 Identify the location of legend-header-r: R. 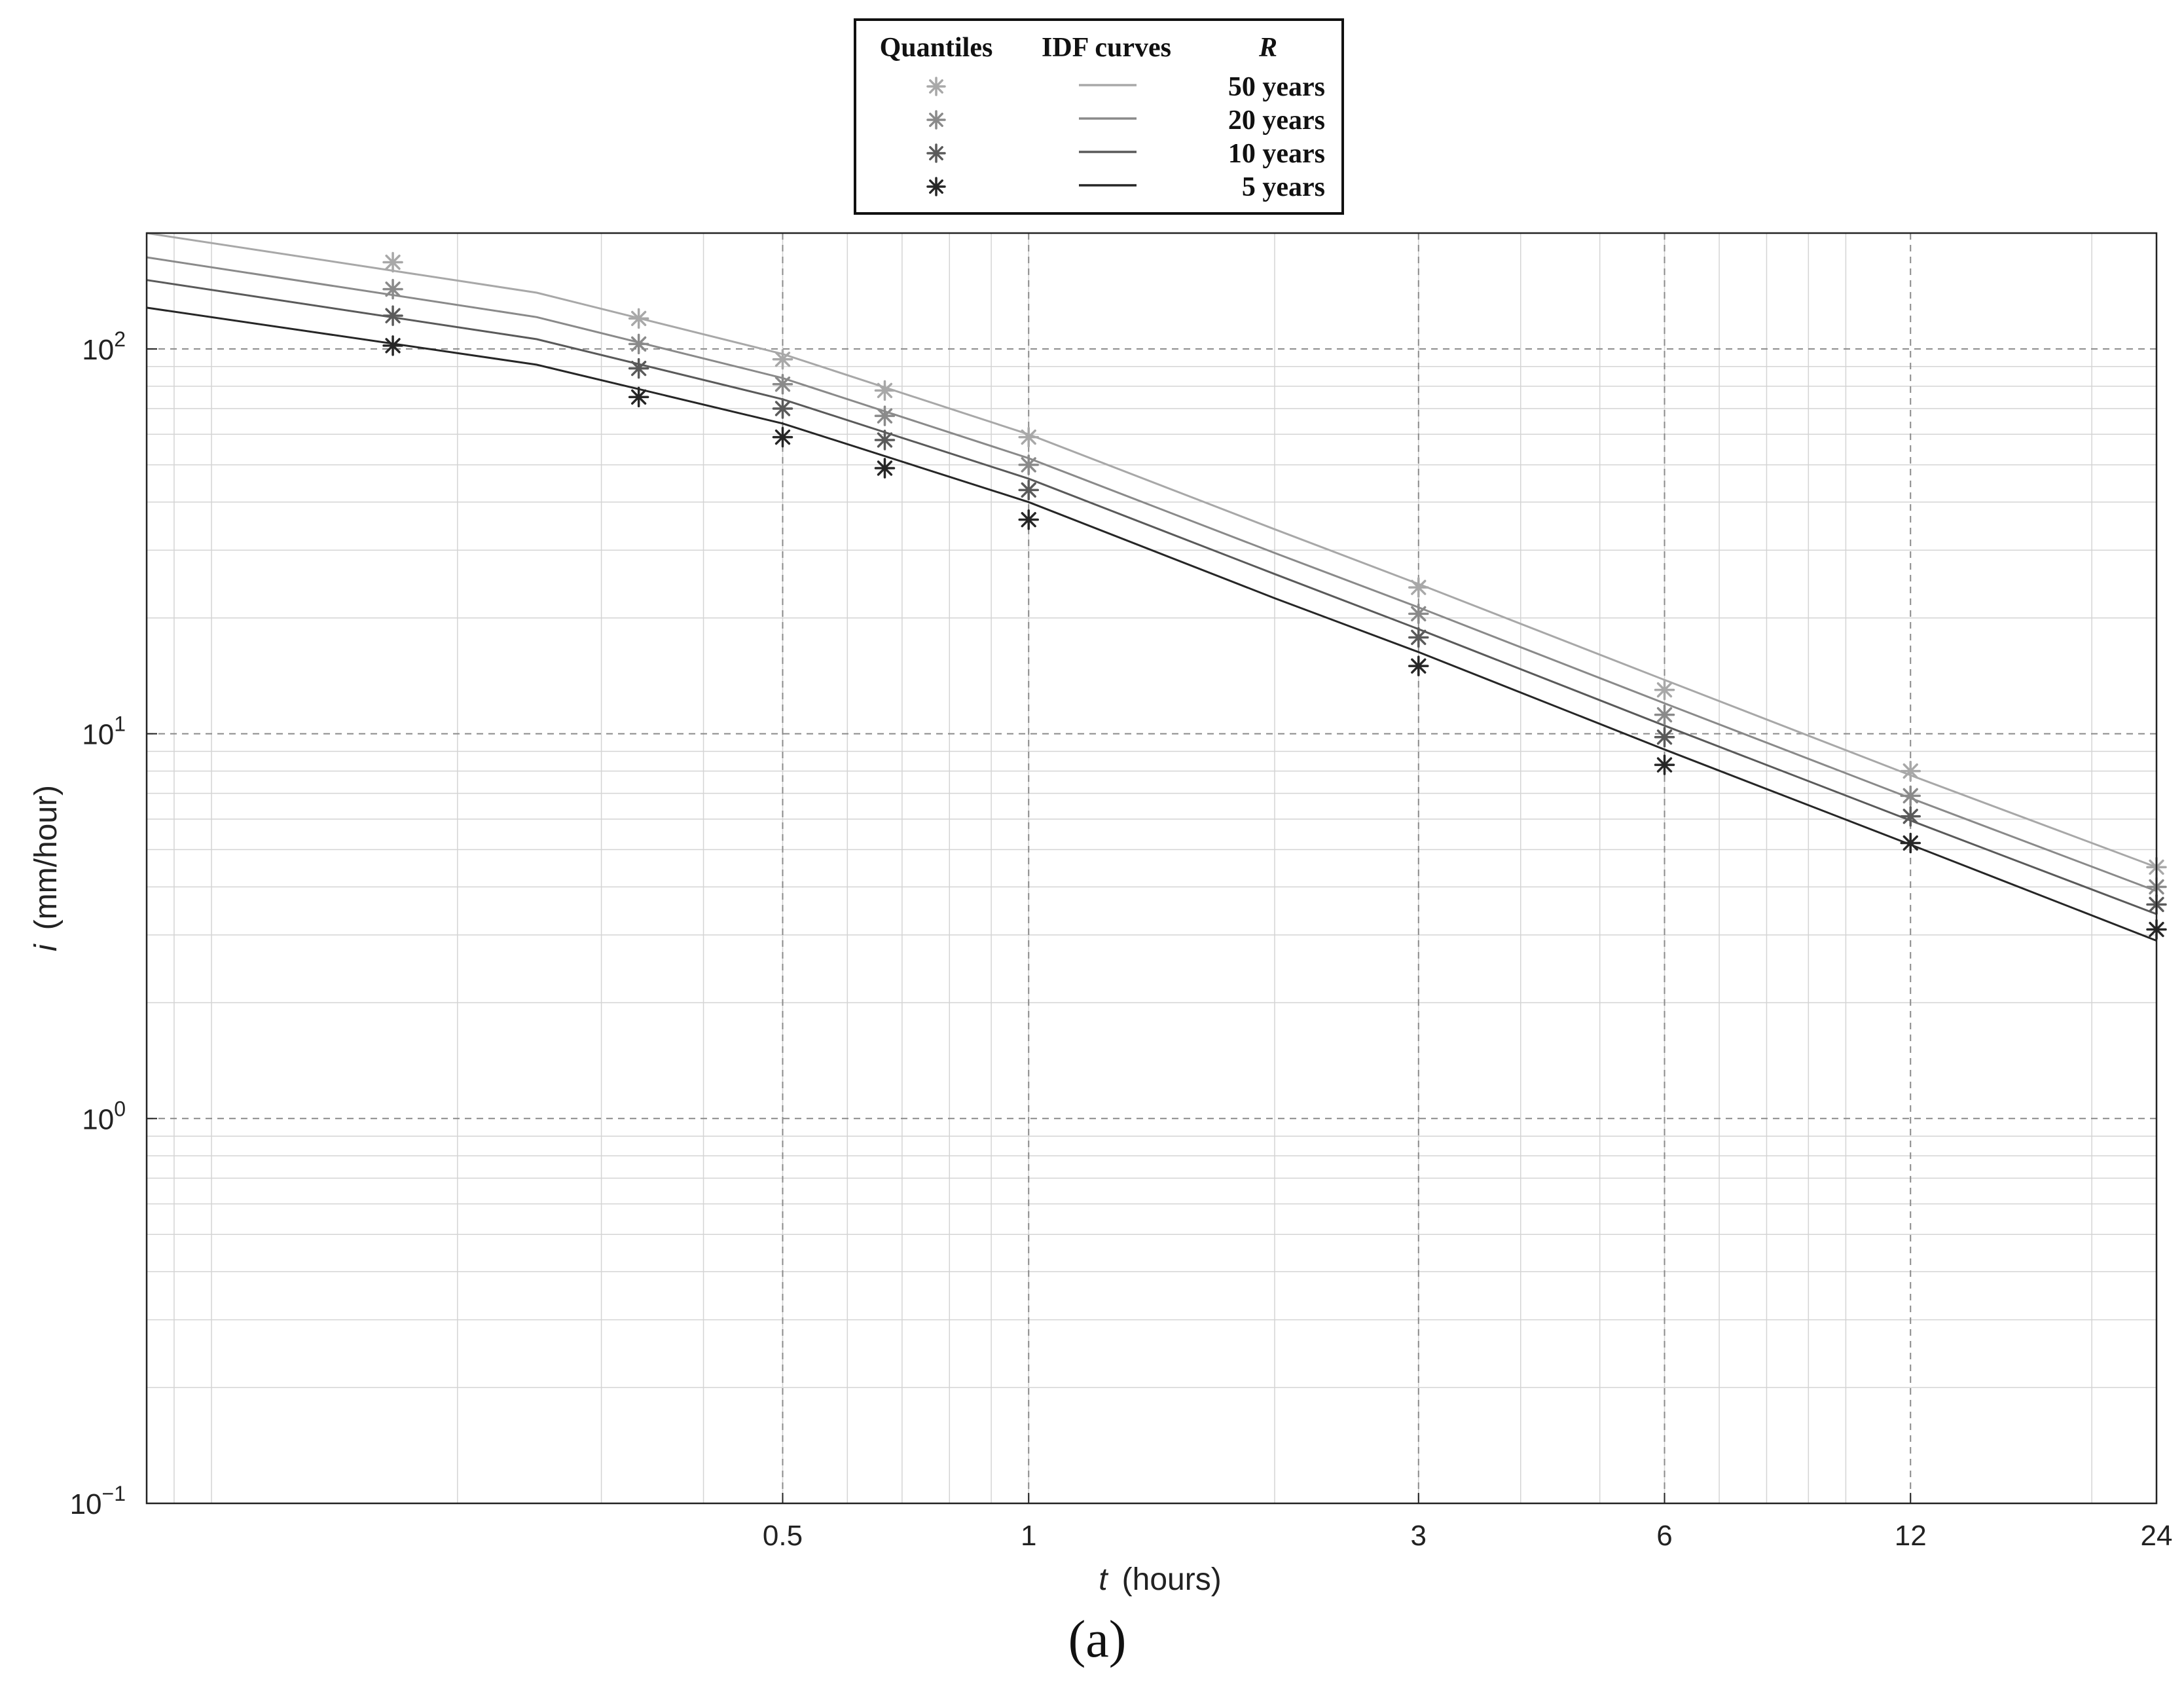
(1267, 48).